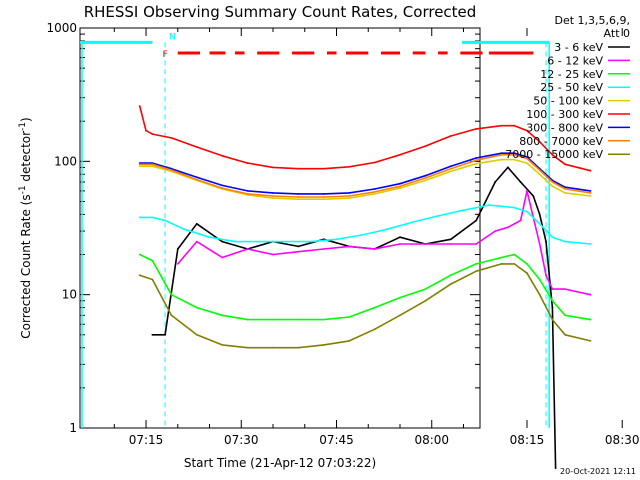 The image size is (640, 480). I want to click on series-line-6-12-kev, so click(384, 243).